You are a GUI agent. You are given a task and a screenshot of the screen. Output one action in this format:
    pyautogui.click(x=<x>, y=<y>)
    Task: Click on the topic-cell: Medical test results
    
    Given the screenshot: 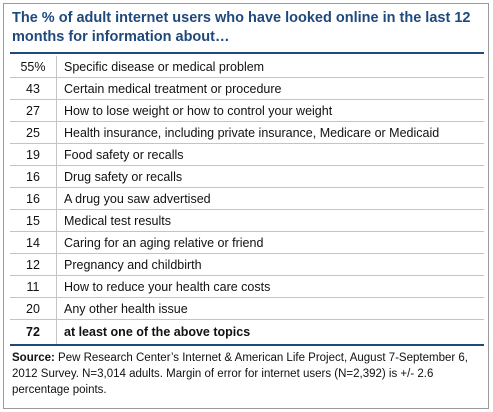 What is the action you would take?
    pyautogui.click(x=117, y=220)
    